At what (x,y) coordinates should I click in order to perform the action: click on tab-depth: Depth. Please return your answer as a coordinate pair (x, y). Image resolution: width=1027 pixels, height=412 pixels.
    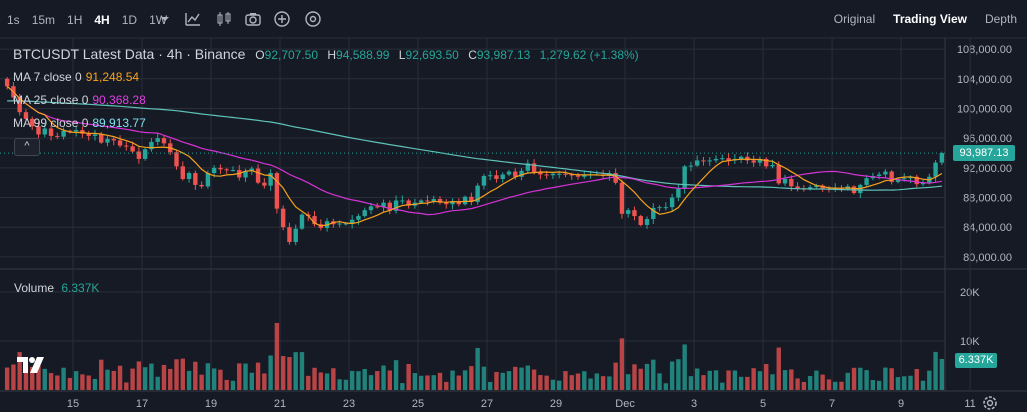
    Looking at the image, I should click on (1000, 19).